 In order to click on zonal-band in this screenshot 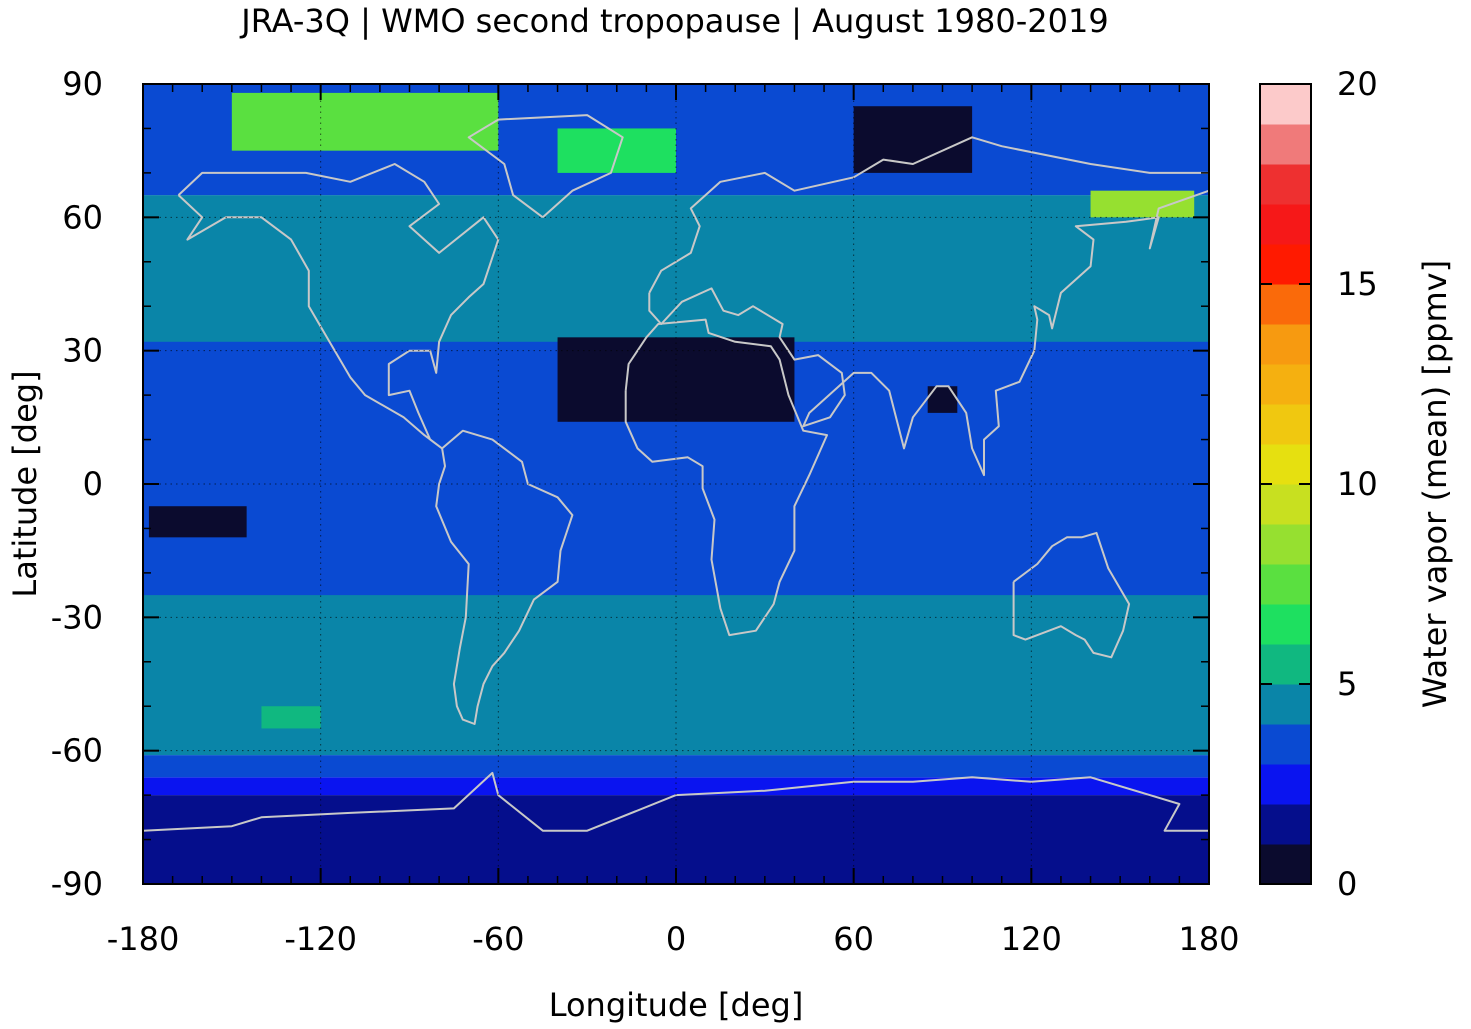, I will do `click(676, 786)`.